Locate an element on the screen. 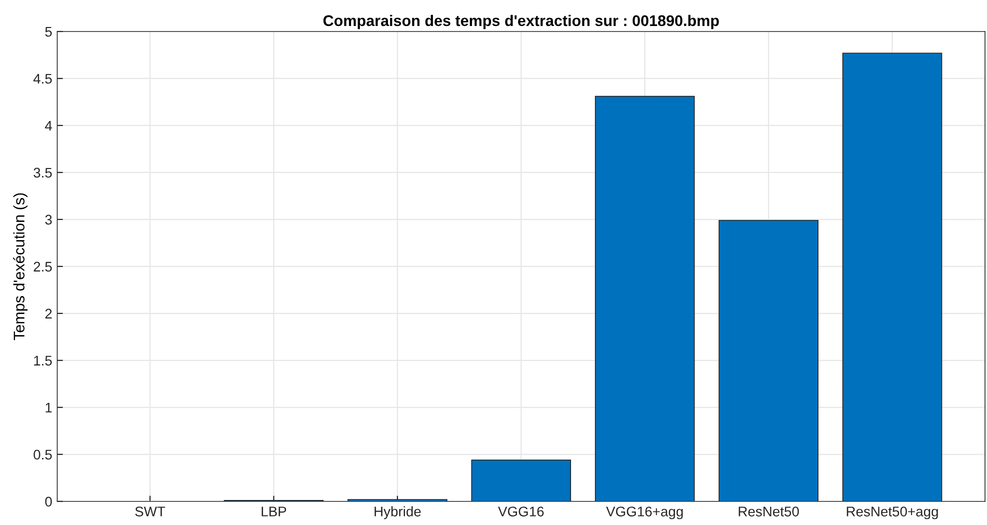  x-tick-label: ResNet50+agg is located at coordinates (892, 513).